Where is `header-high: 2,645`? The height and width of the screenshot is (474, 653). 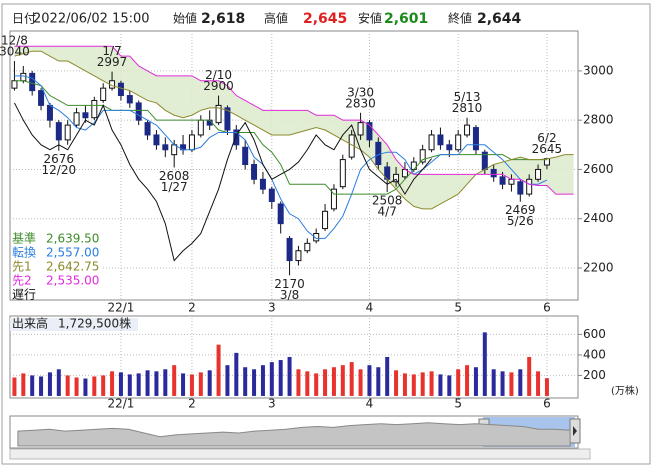
header-high: 2,645 is located at coordinates (325, 19).